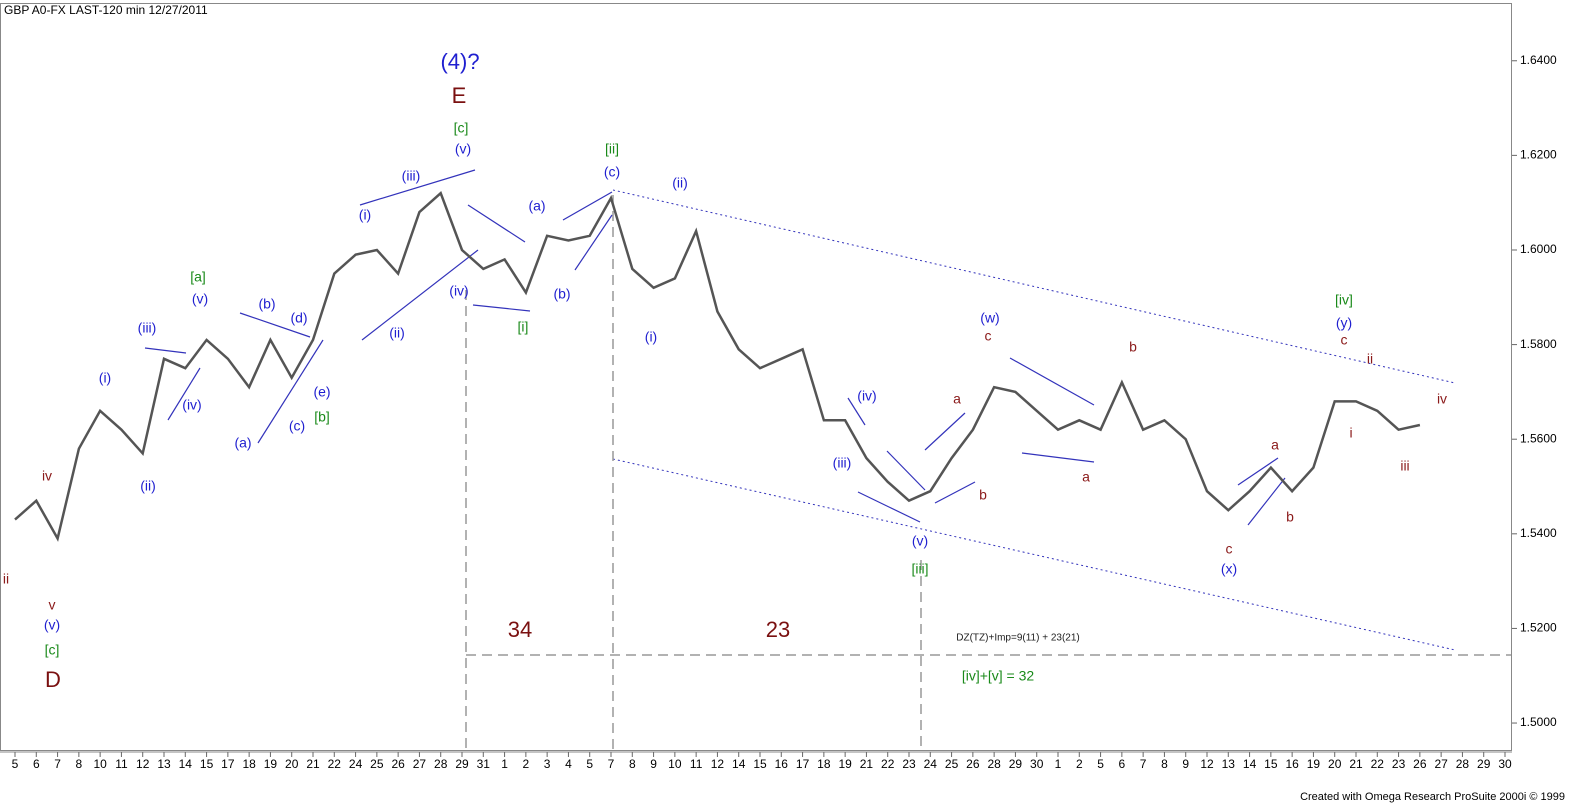 This screenshot has width=1569, height=805. Describe the element at coordinates (356, 764) in the screenshot. I see `x-tick-label: 24` at that location.